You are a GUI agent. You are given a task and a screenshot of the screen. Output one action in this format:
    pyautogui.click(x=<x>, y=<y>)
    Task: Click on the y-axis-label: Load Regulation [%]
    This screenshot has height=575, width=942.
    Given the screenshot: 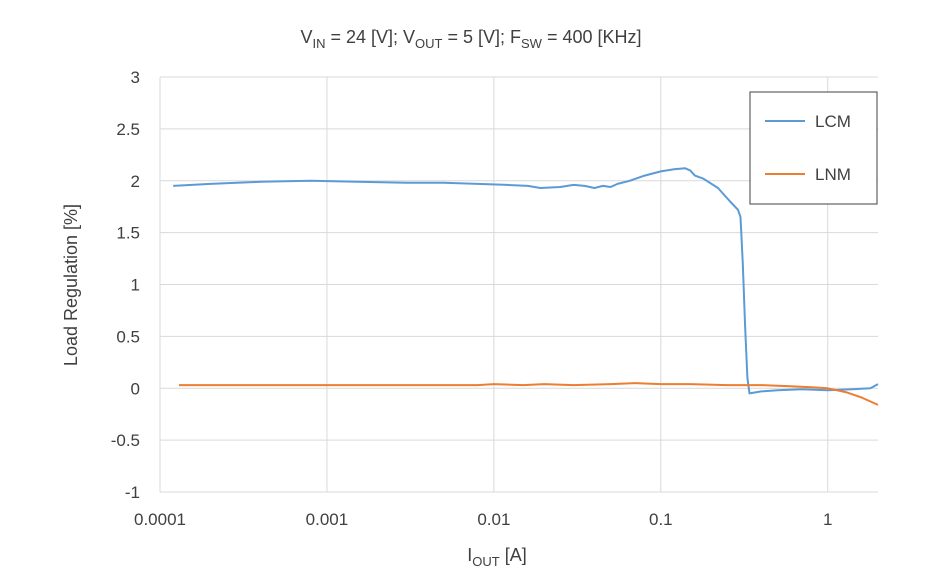 What is the action you would take?
    pyautogui.click(x=71, y=285)
    